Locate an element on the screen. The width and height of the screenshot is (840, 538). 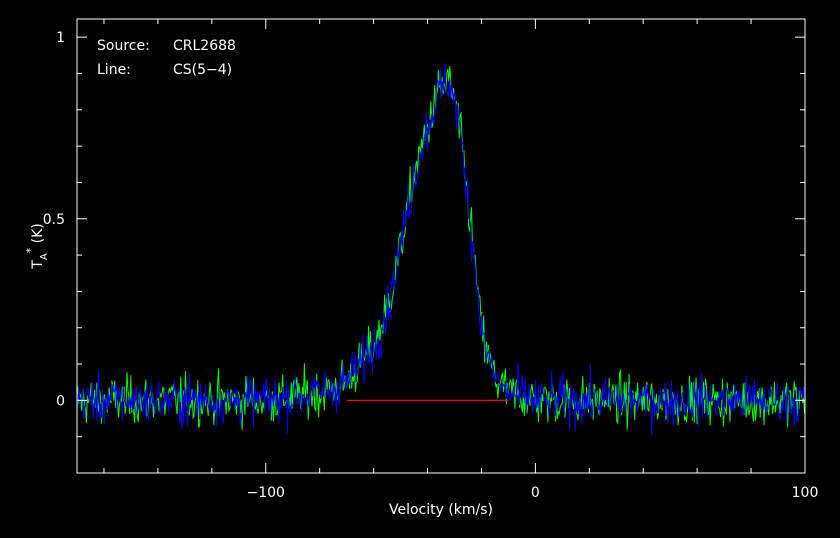
y-tick-label: 1 is located at coordinates (60, 38).